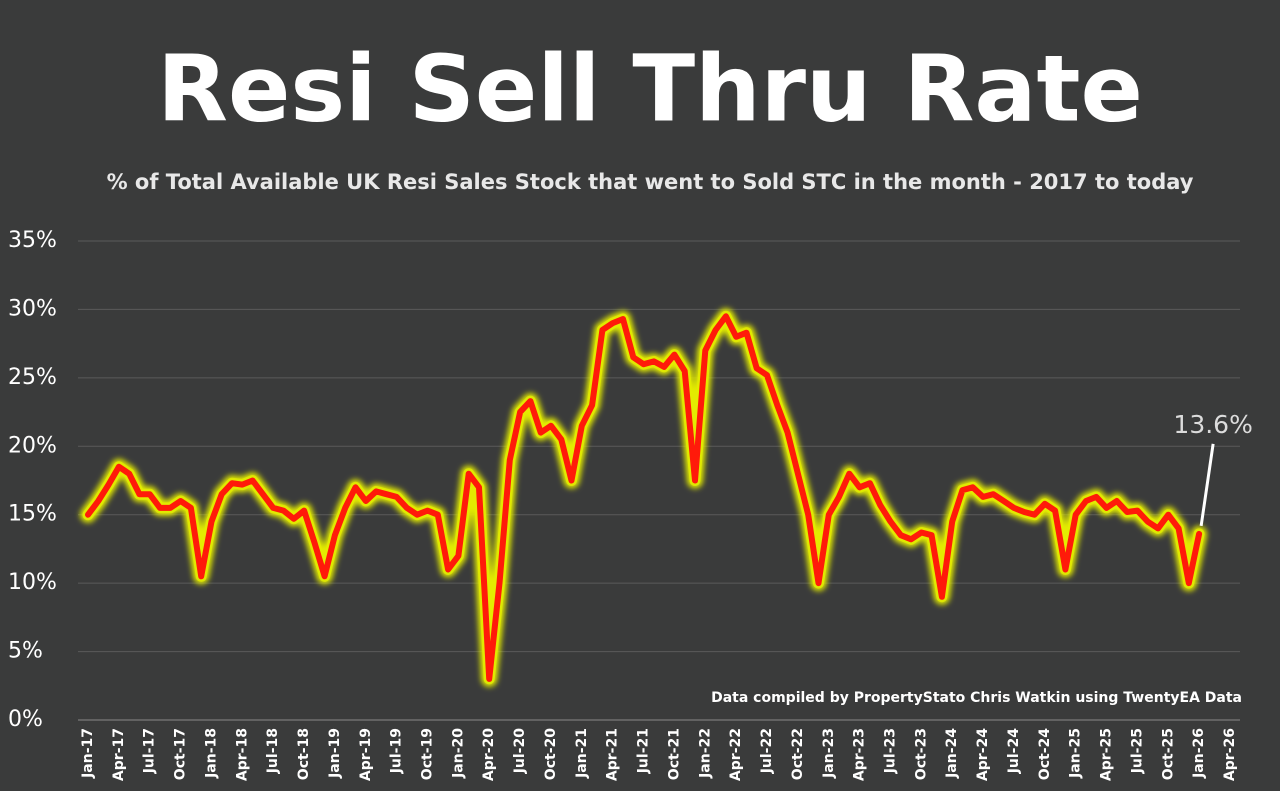 The width and height of the screenshot is (1280, 791). I want to click on x-tick-label: Apr-26, so click(1230, 754).